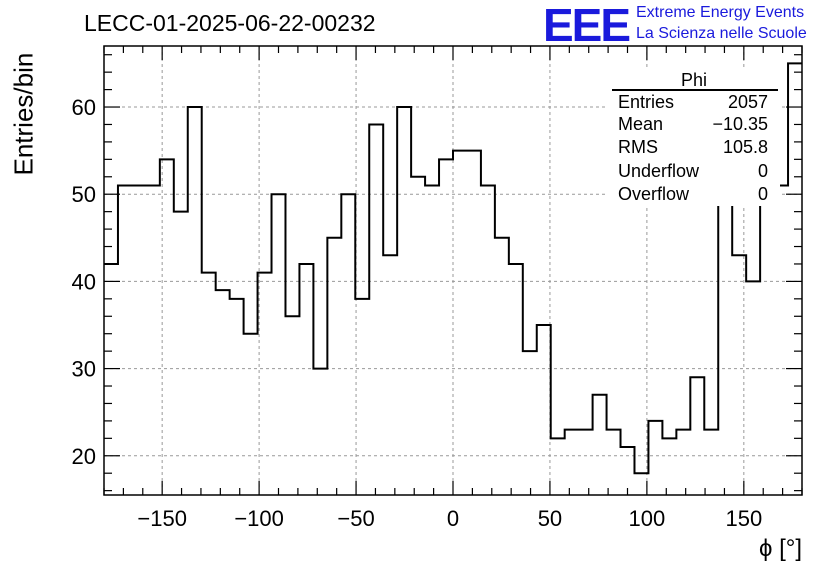  I want to click on logo-text-line2: La Scienza nelle Scuole, so click(721, 33).